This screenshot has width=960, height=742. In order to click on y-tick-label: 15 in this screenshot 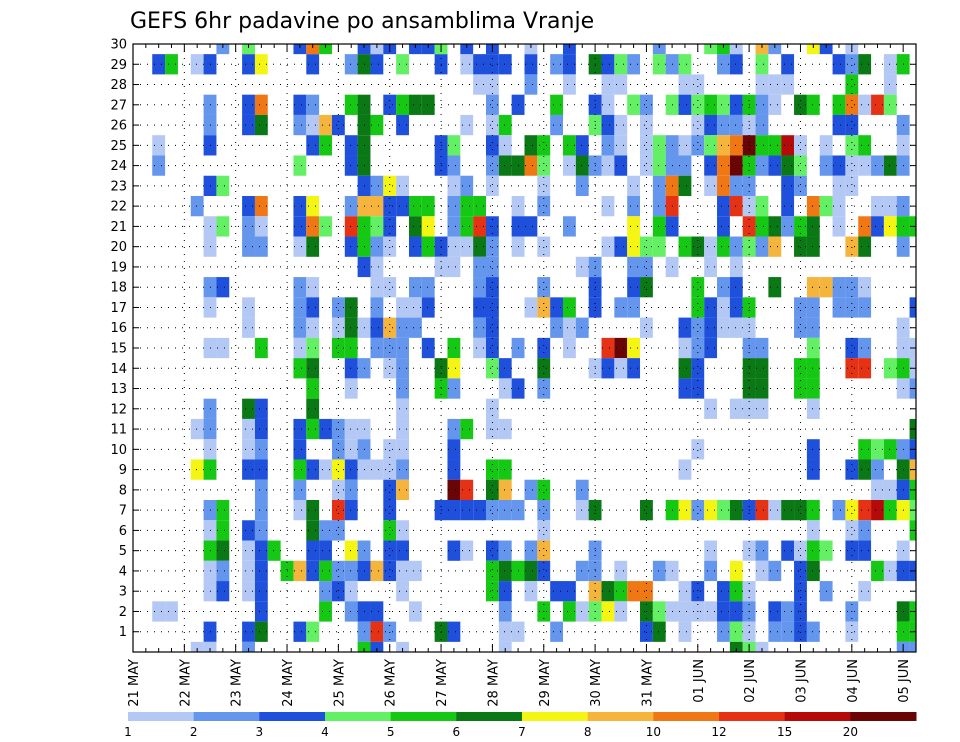, I will do `click(118, 349)`.